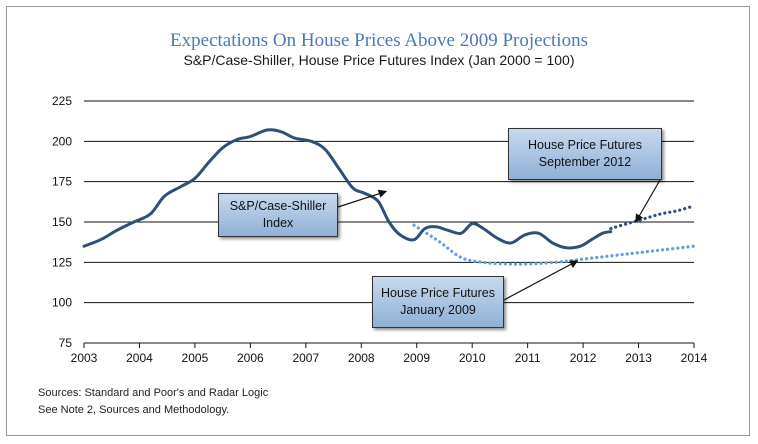 This screenshot has width=758, height=444. What do you see at coordinates (583, 358) in the screenshot?
I see `x-tick-label-2012: 2012` at bounding box center [583, 358].